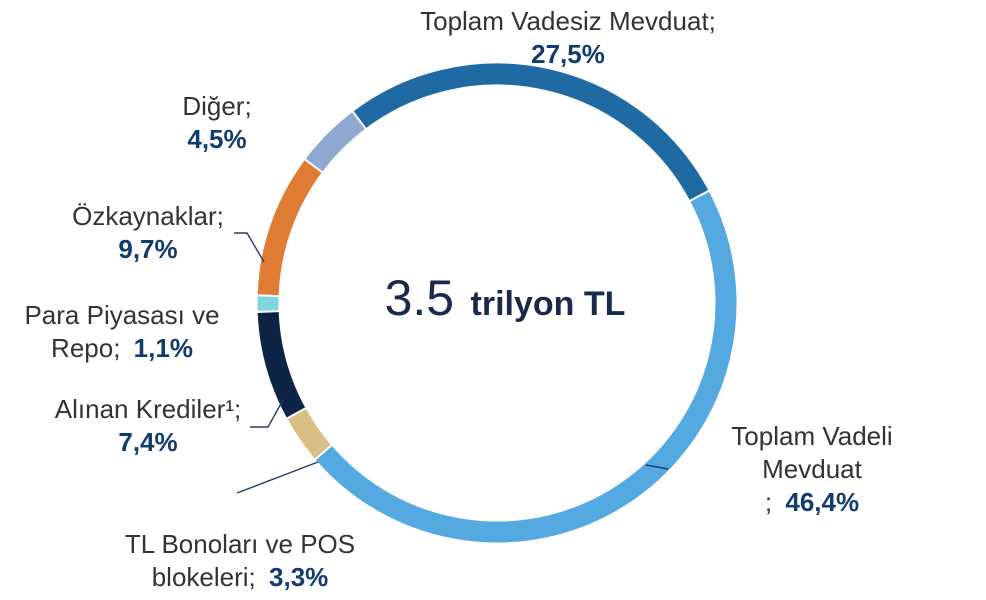  What do you see at coordinates (568, 21) in the screenshot?
I see `slice-label-vadesiz: Toplam Vadesiz Mevduat;` at bounding box center [568, 21].